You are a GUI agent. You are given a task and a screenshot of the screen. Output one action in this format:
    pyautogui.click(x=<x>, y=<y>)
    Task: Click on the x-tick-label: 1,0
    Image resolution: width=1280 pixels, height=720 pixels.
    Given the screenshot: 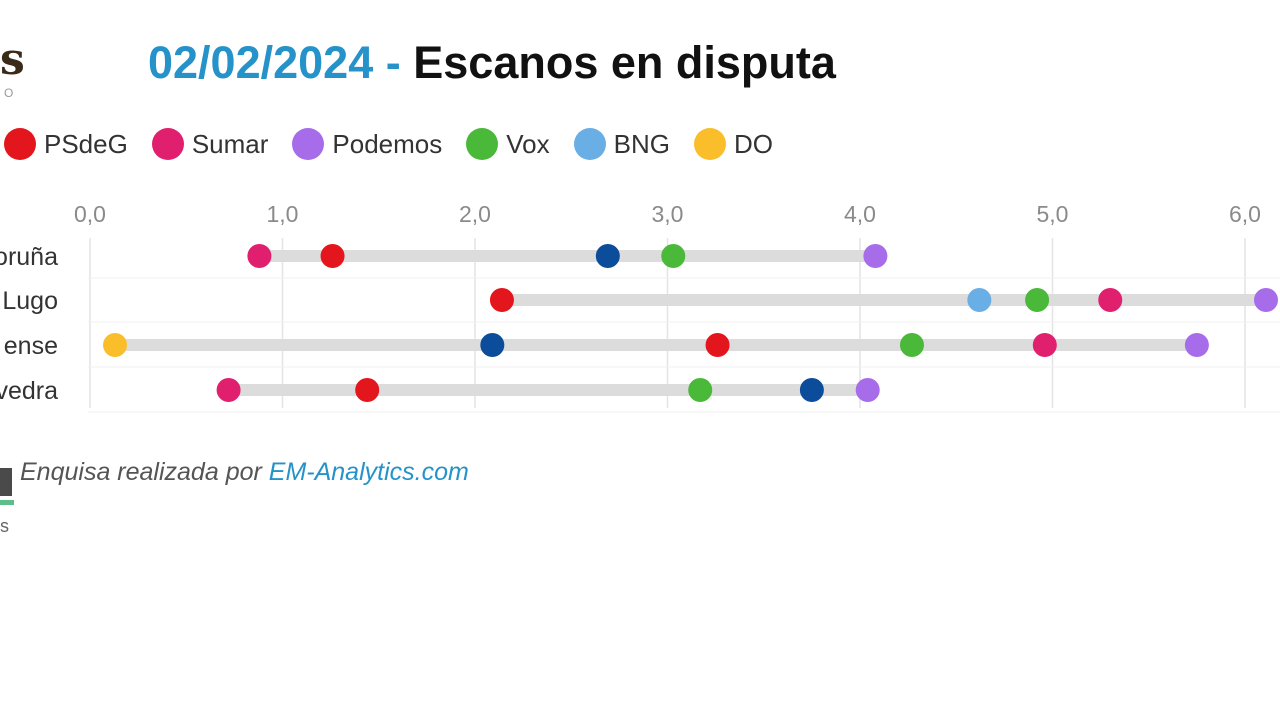 What is the action you would take?
    pyautogui.click(x=283, y=214)
    